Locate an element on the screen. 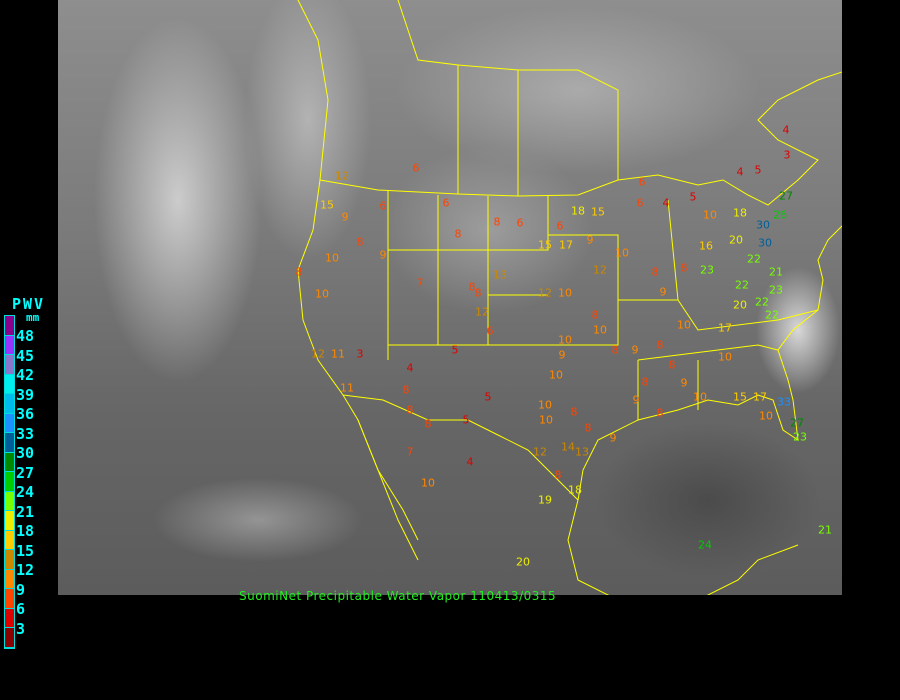 The width and height of the screenshot is (900, 700). station-pwv-value: 13 is located at coordinates (582, 452).